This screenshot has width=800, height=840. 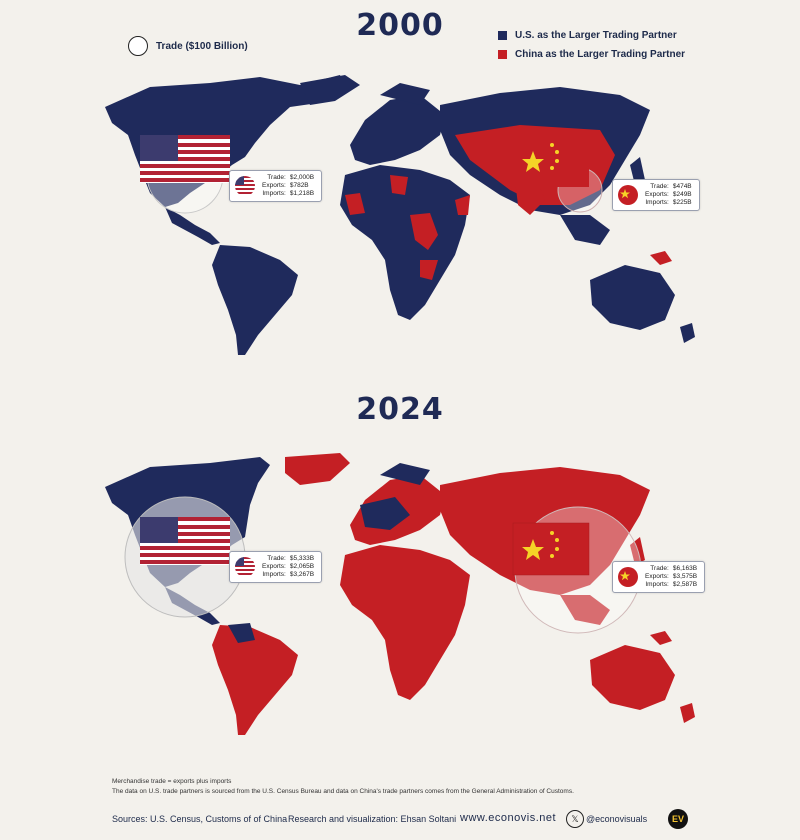 What do you see at coordinates (302, 558) in the screenshot?
I see `us-trade-2024: $5,333B` at bounding box center [302, 558].